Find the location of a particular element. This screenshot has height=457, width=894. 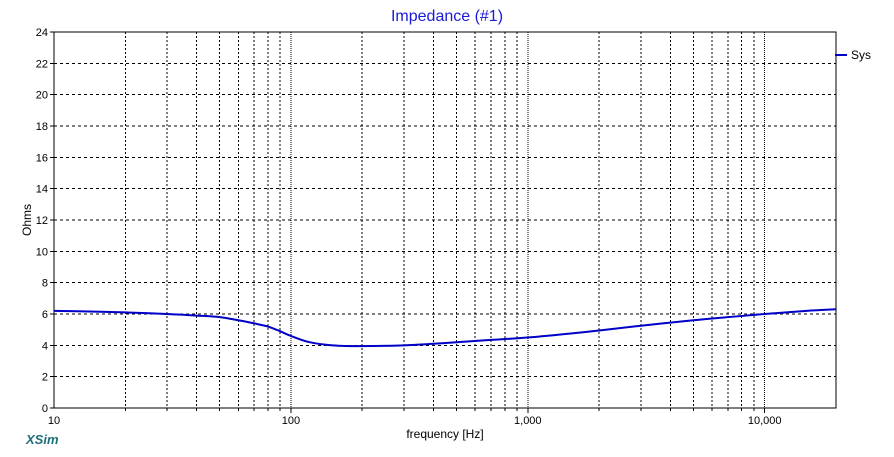

y-axis-label: Ohms is located at coordinates (27, 220).